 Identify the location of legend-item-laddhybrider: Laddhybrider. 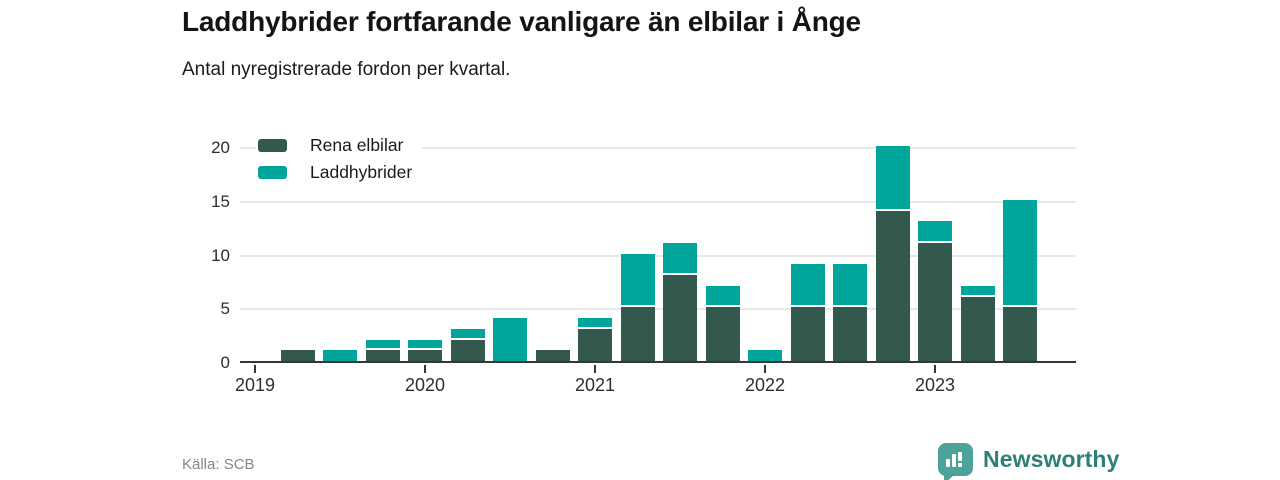
(335, 172).